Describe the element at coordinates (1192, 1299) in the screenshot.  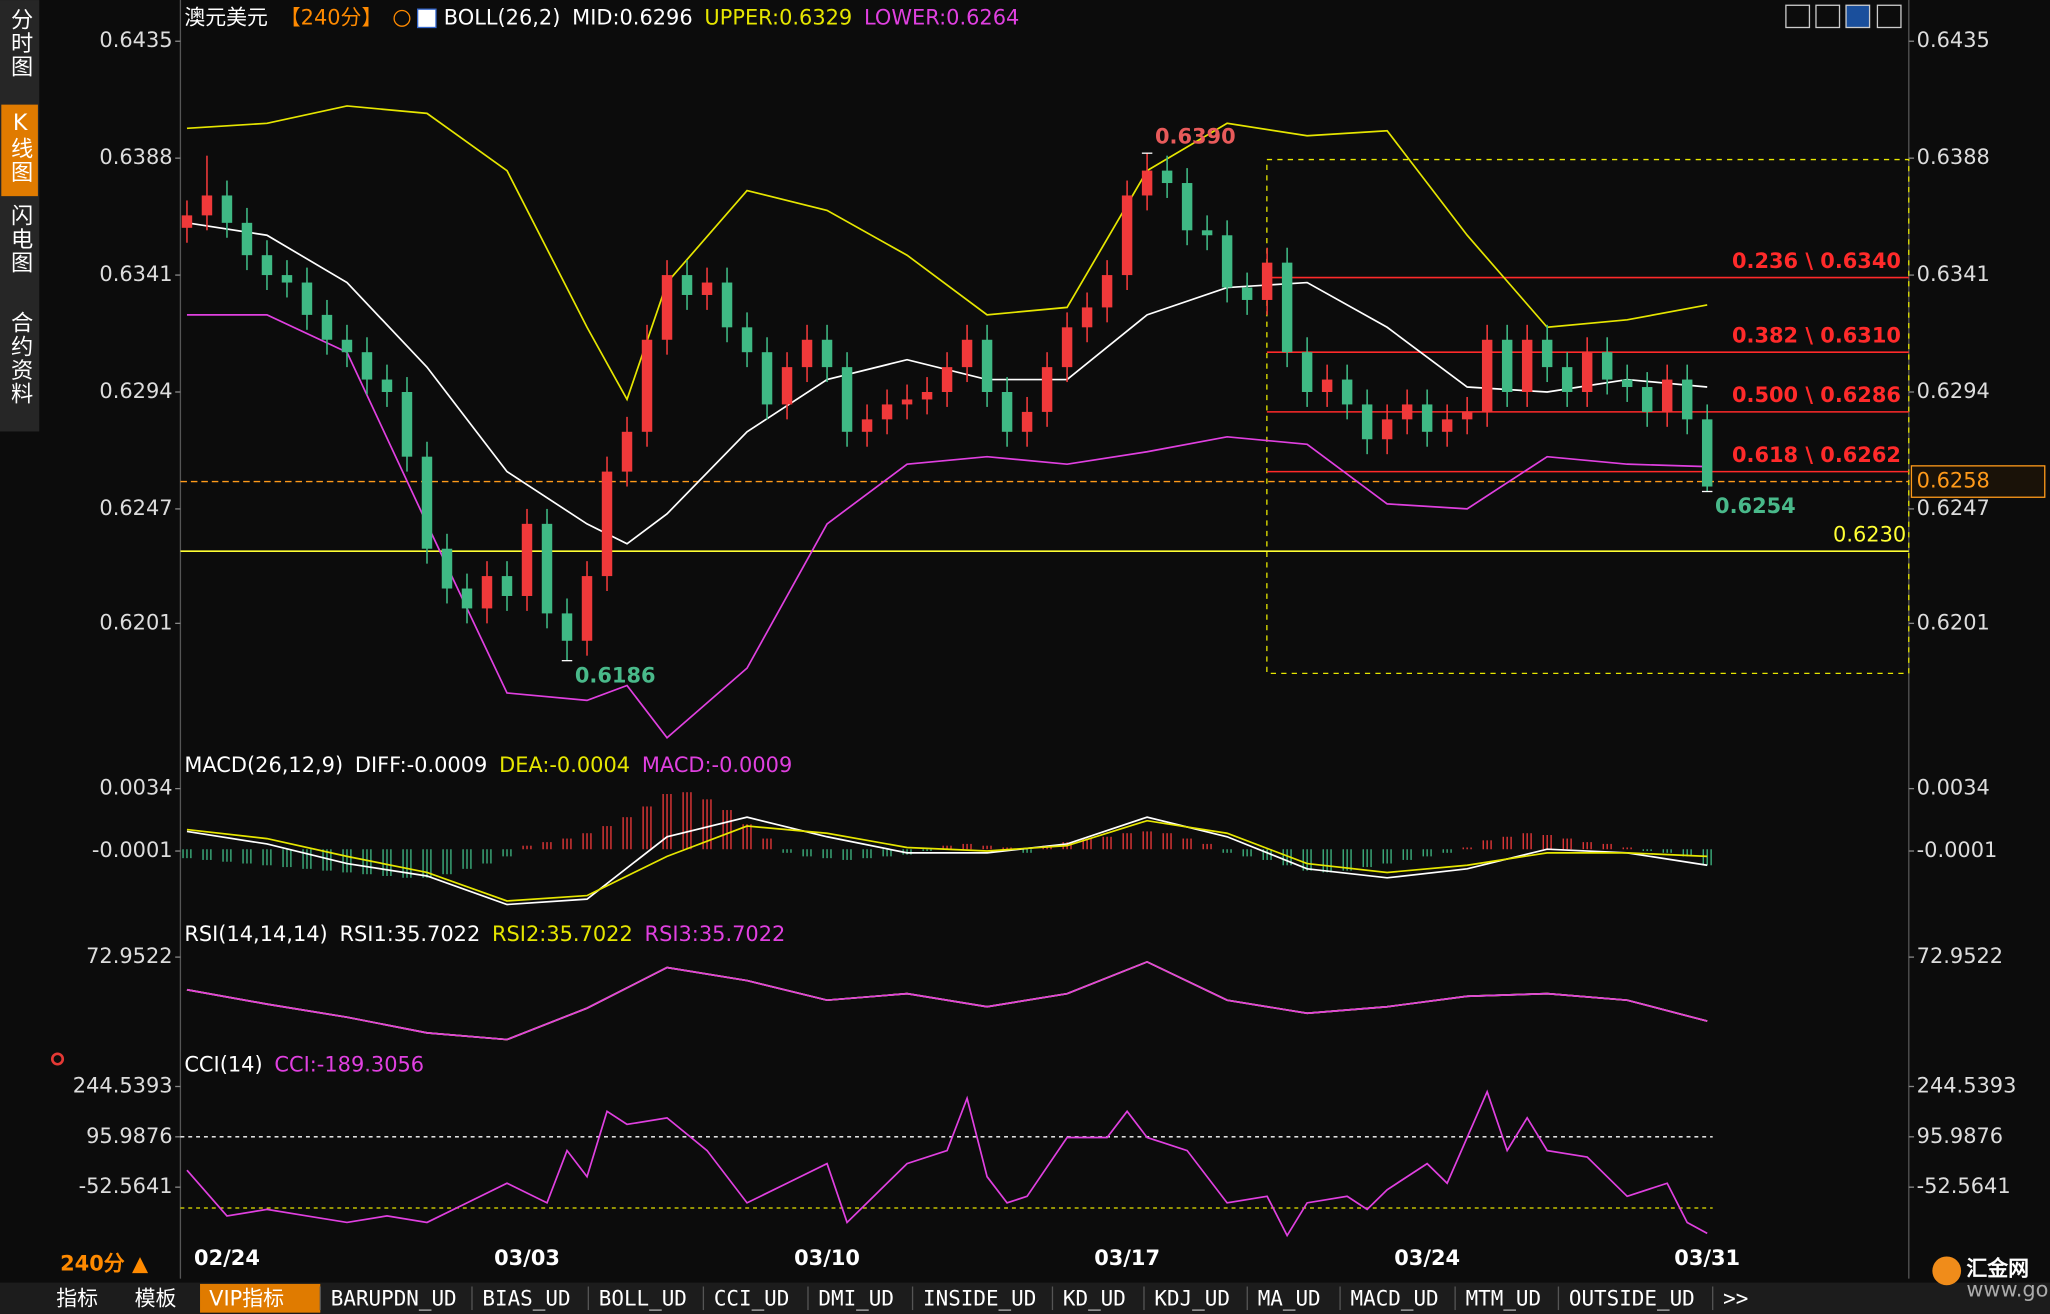
I see `toolbar-button: KDJ_UD` at that location.